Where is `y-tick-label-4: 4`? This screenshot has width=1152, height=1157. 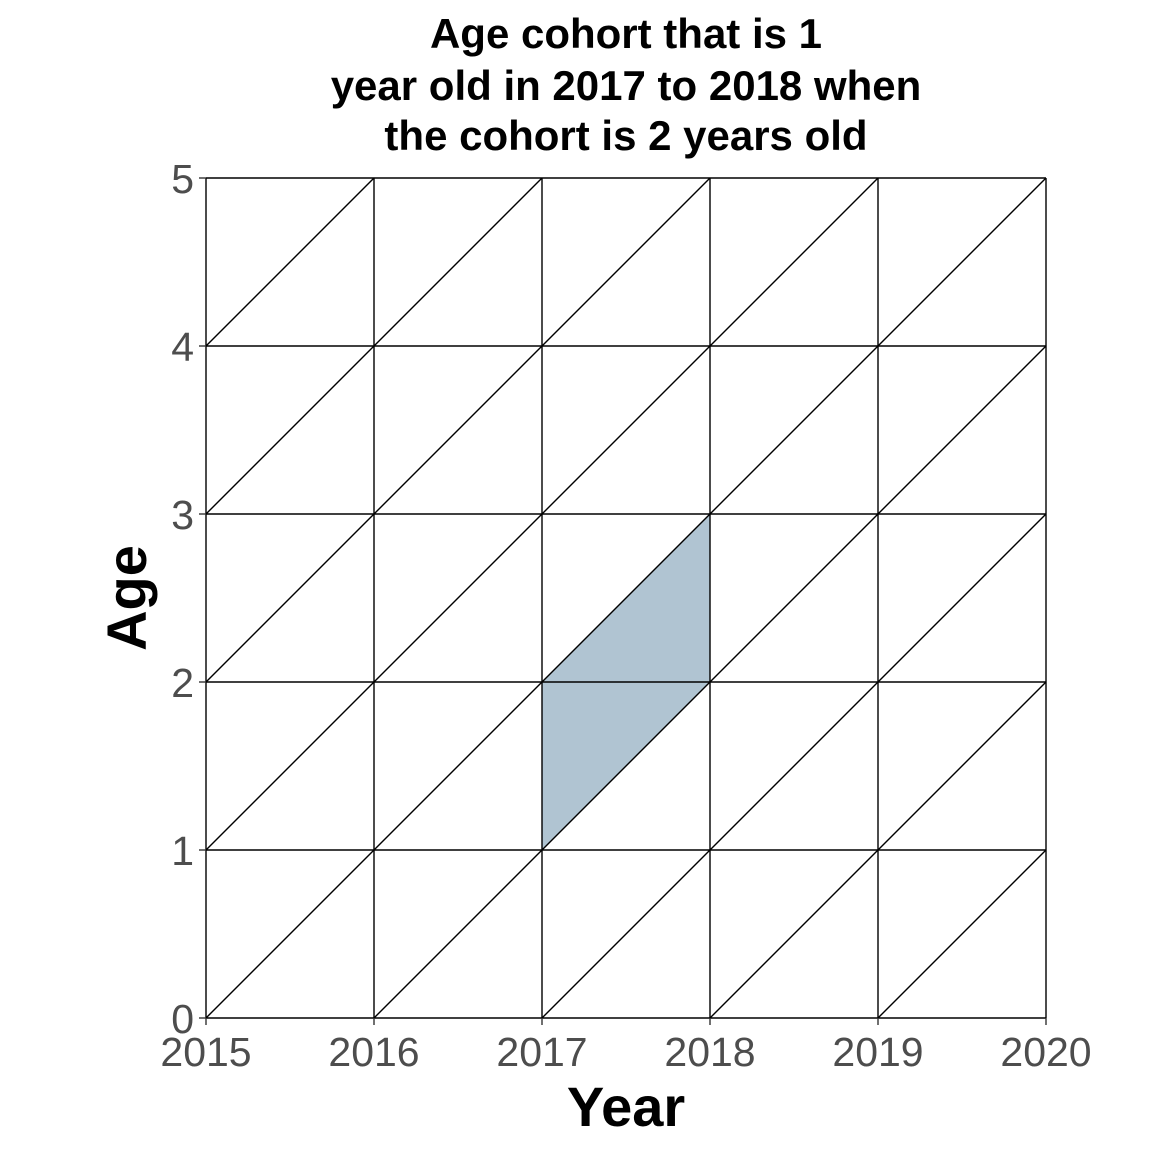 y-tick-label-4: 4 is located at coordinates (182, 347).